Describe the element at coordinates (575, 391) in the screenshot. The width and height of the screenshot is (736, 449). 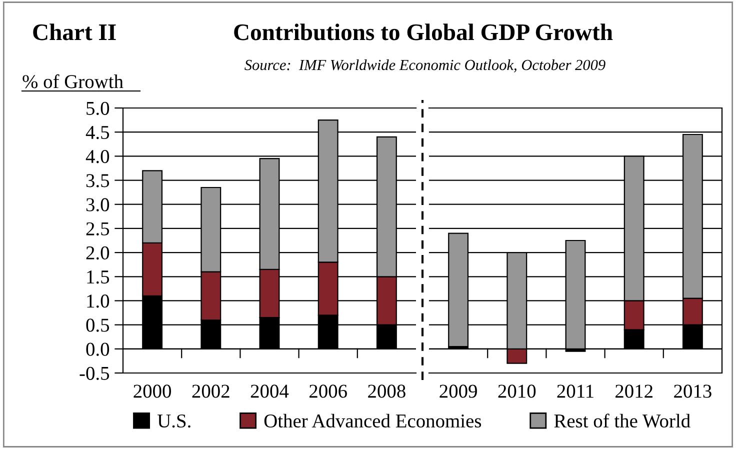
I see `x-tick-label: 2011` at that location.